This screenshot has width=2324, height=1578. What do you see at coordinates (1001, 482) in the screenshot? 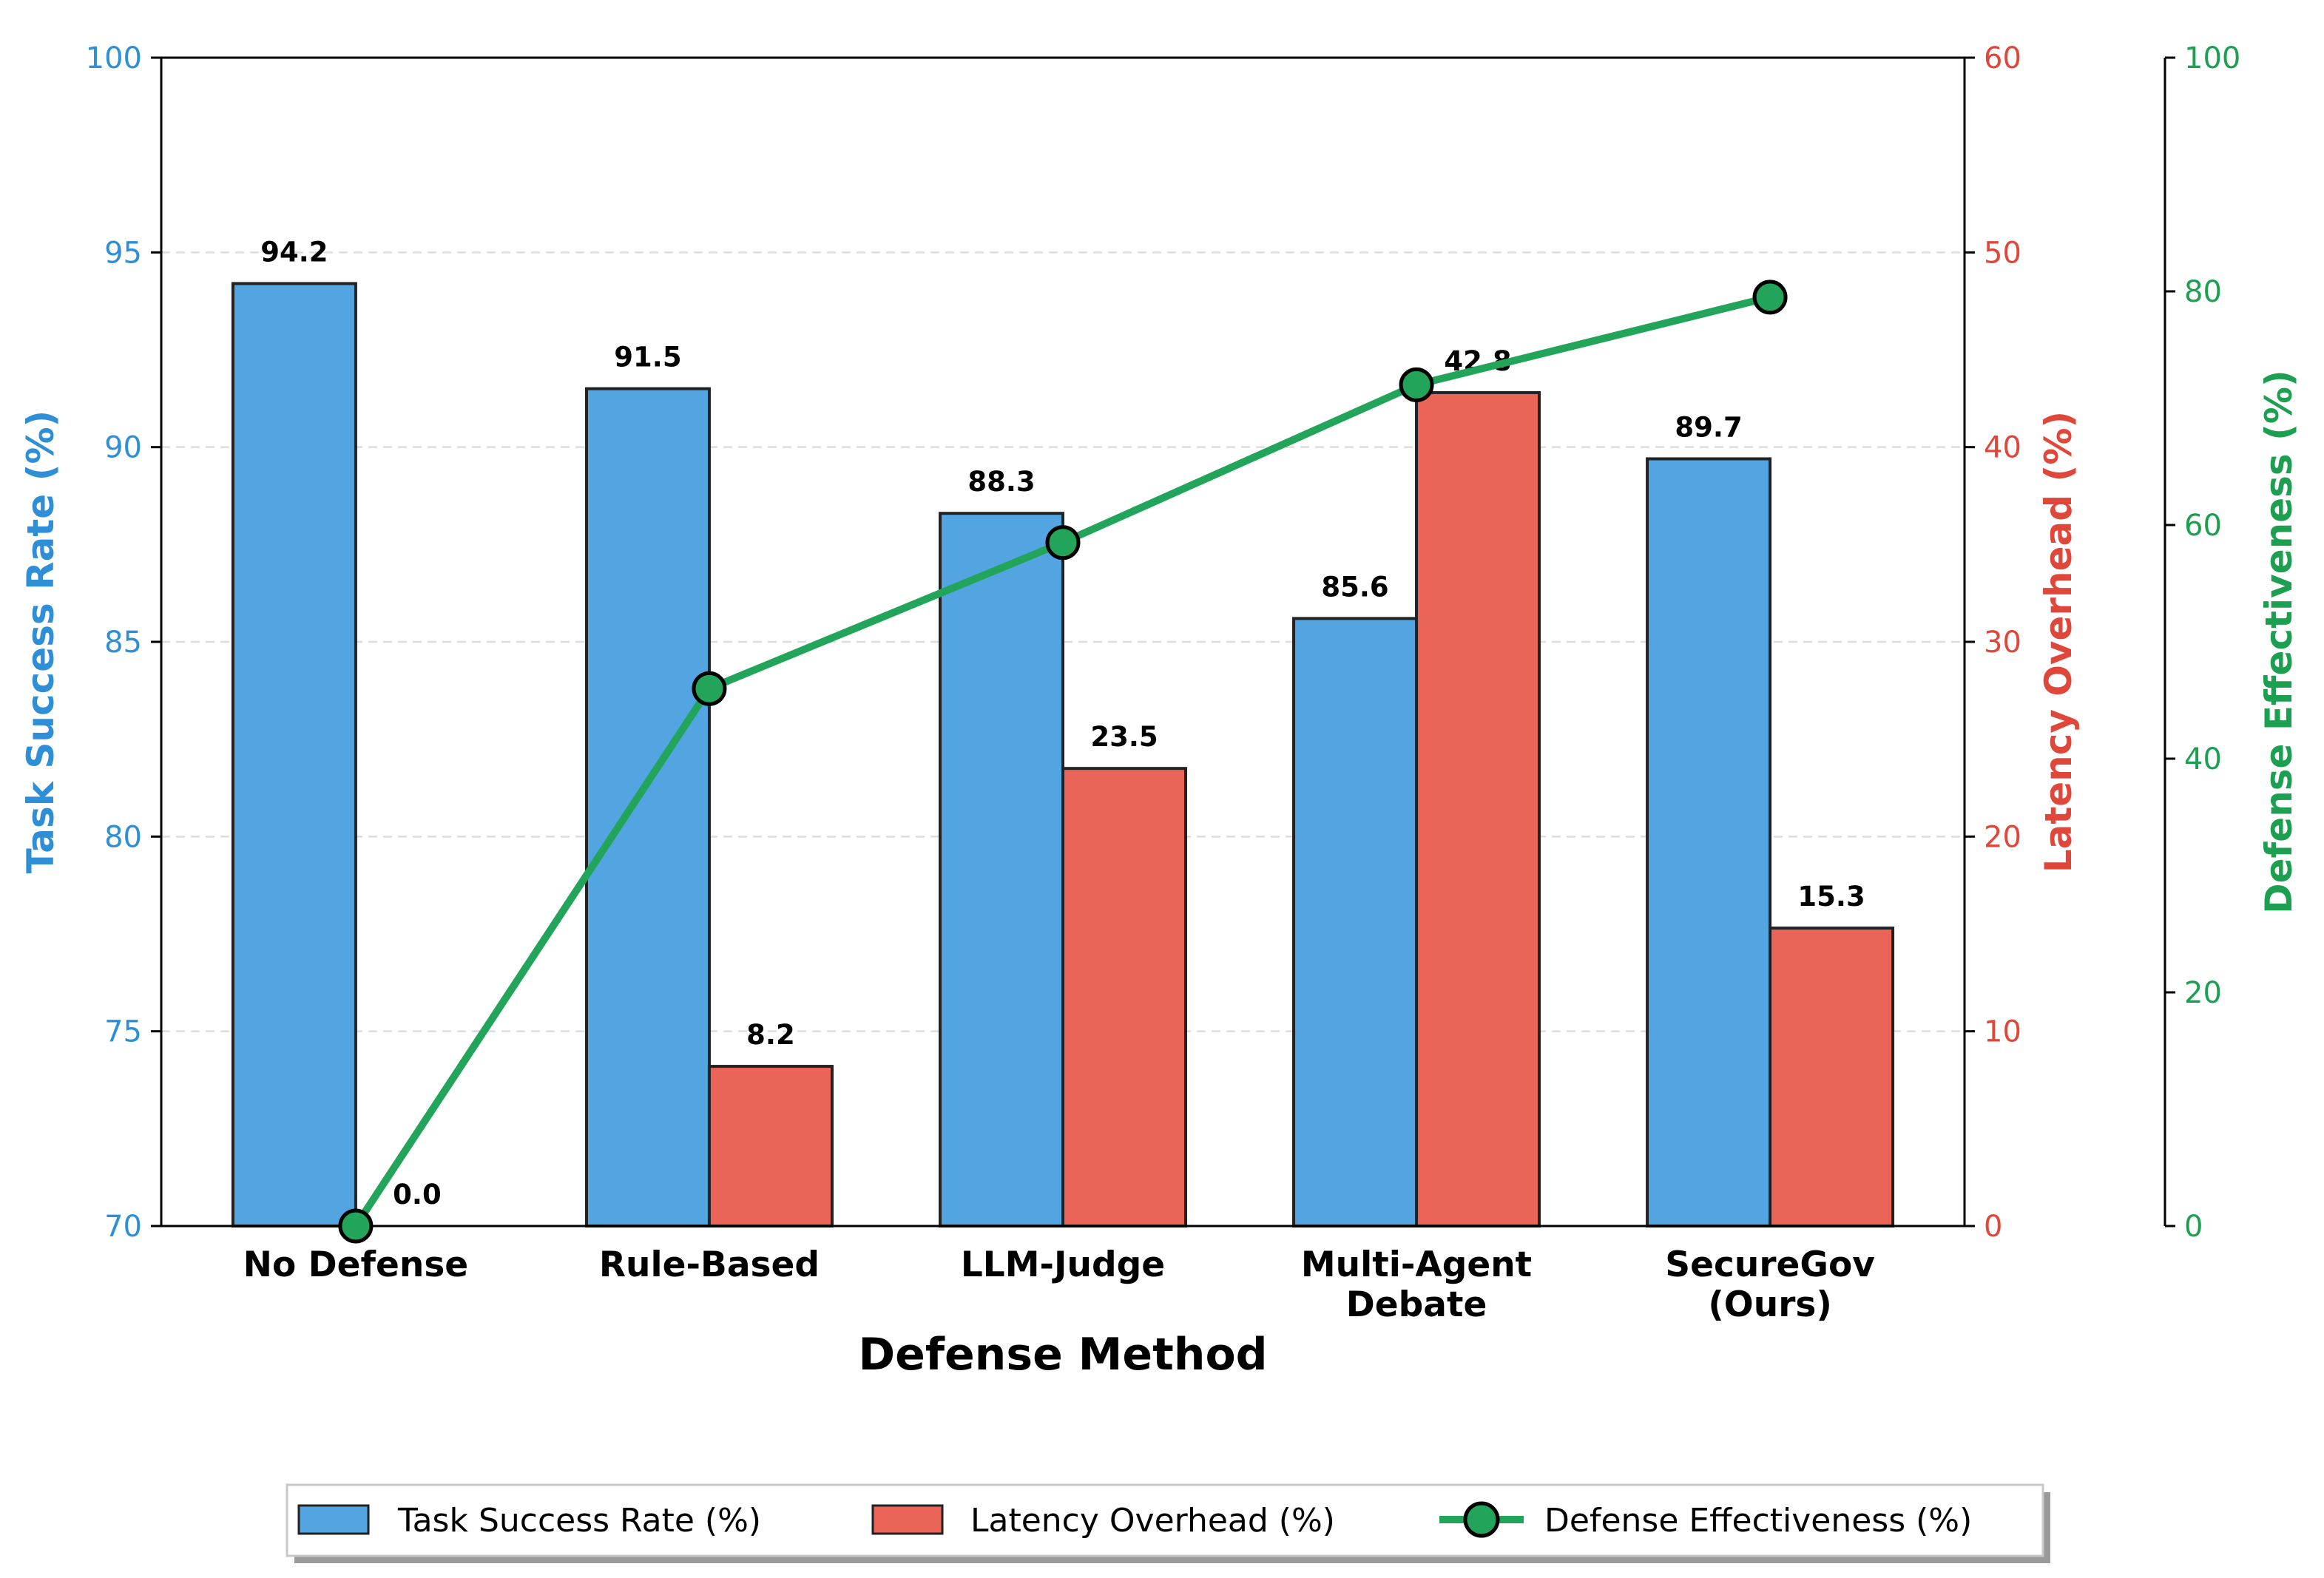
I see `task-success-value-label: 88.3` at bounding box center [1001, 482].